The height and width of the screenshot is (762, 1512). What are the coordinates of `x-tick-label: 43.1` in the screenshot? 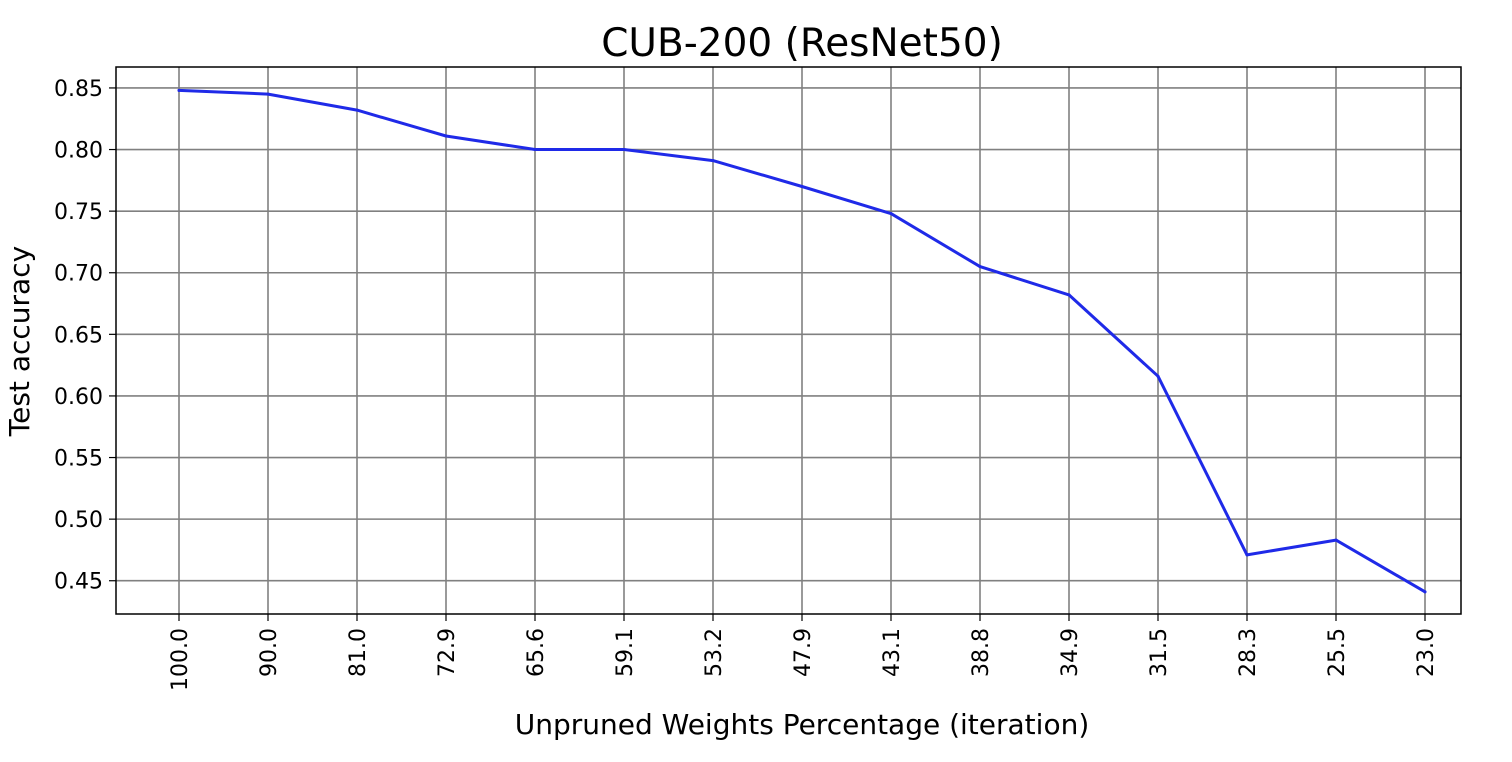 It's located at (892, 652).